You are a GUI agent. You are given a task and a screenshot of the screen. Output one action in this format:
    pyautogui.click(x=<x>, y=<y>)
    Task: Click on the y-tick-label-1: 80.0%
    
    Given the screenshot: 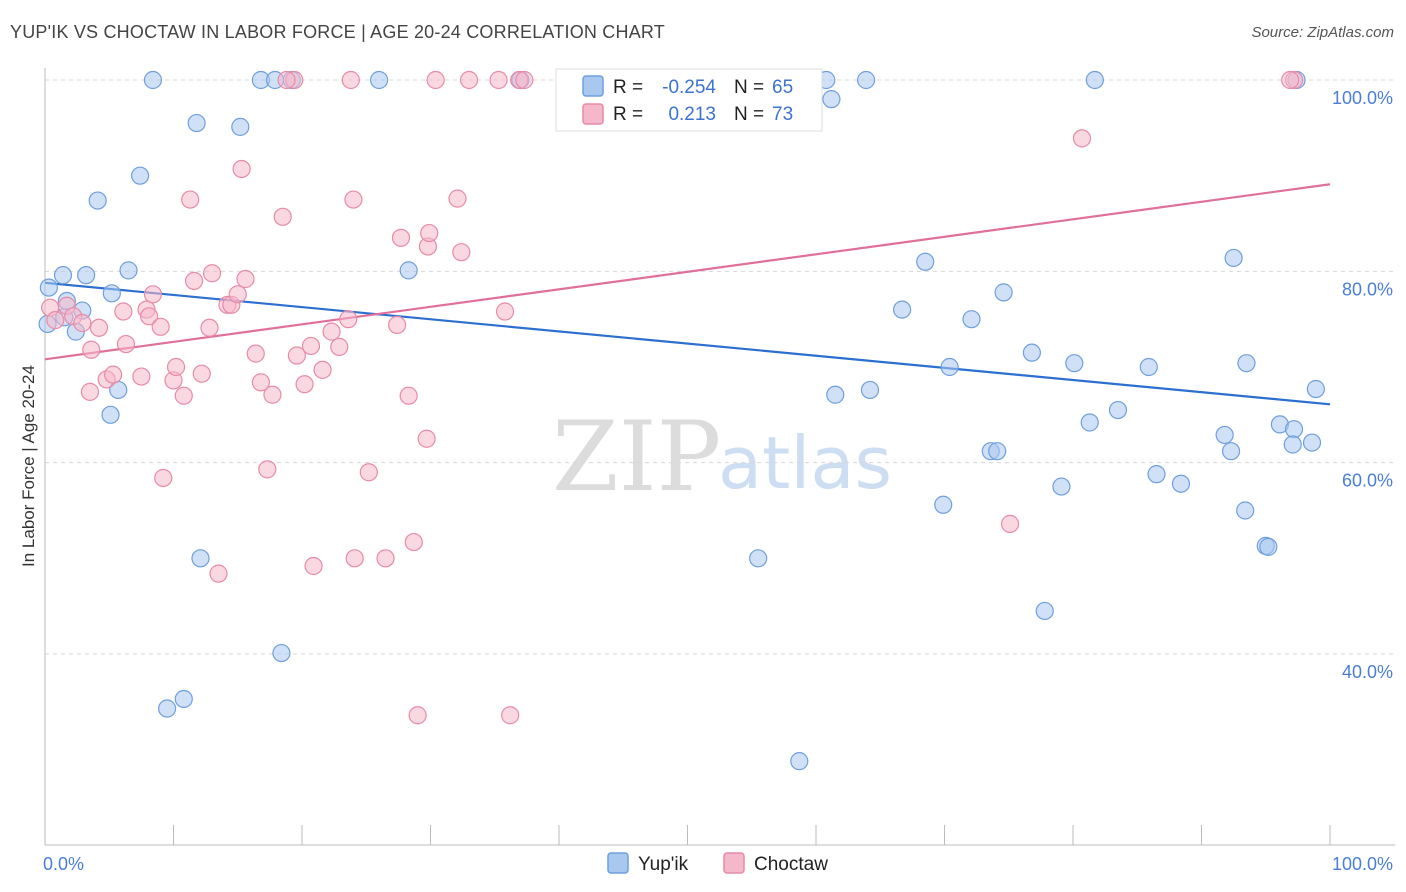 What is the action you would take?
    pyautogui.click(x=1367, y=289)
    